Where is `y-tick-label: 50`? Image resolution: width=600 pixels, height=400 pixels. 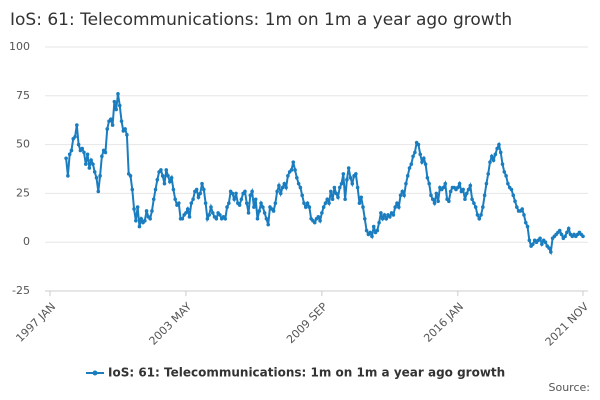
y-tick-label: 50 is located at coordinates (23, 144).